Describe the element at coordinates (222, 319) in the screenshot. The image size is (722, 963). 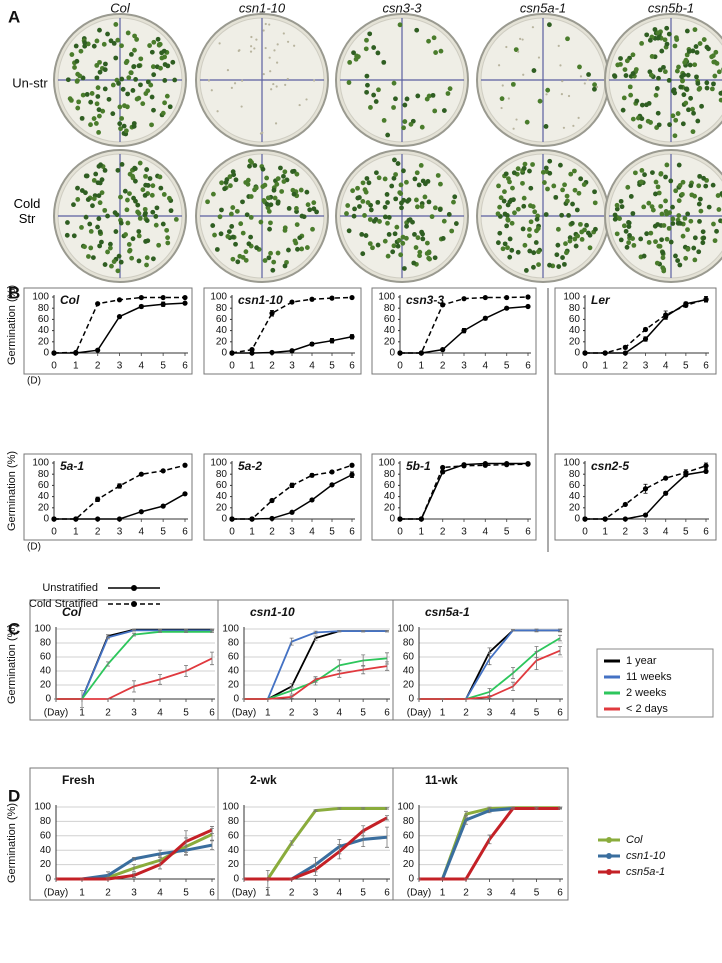
I see `y-tick-label: 60` at that location.